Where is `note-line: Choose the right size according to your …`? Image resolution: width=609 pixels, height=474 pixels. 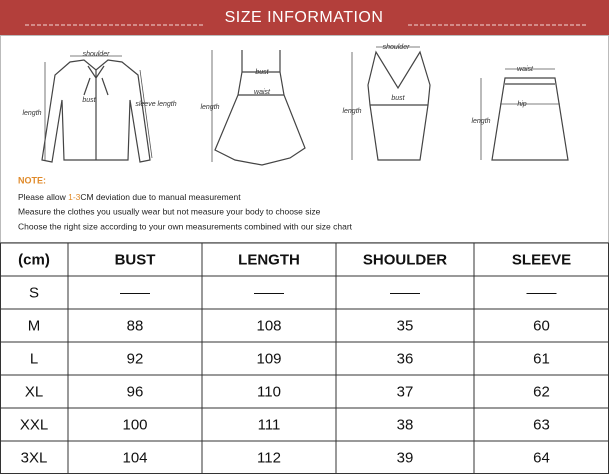
note-line: Choose the right size according to your … is located at coordinates (185, 226).